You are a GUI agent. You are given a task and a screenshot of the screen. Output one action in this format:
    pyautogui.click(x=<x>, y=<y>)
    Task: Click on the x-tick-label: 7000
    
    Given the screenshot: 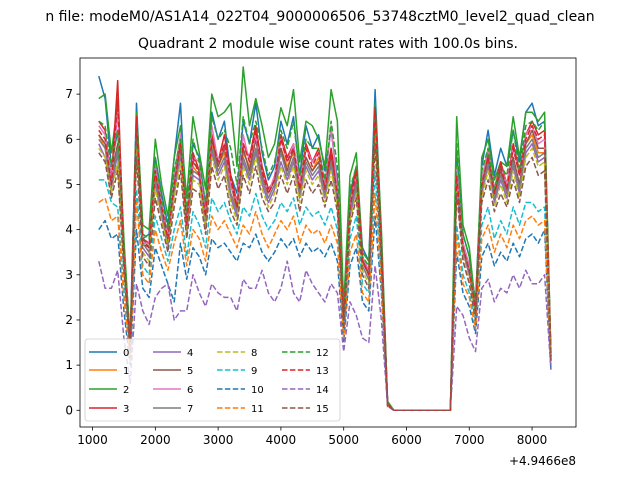 What is the action you would take?
    pyautogui.click(x=469, y=440)
    